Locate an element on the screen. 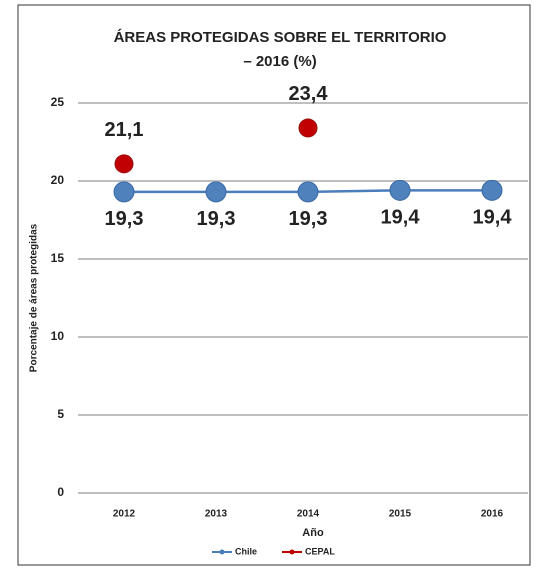  data-label: 21,1 is located at coordinates (124, 130).